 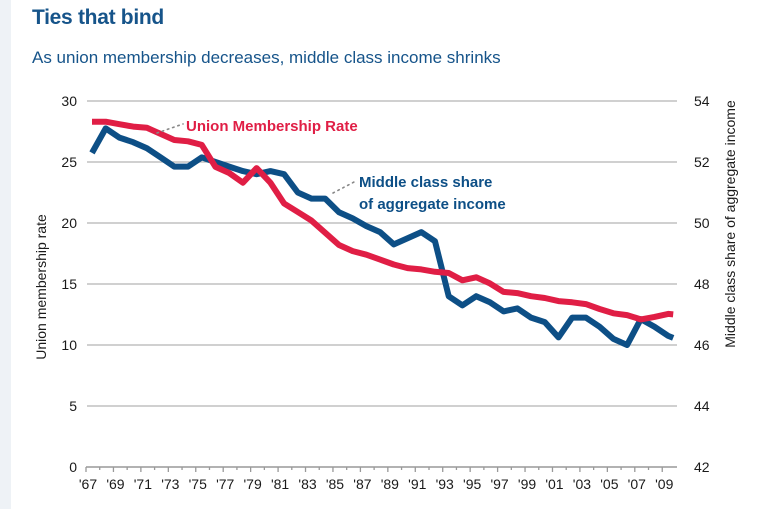 What do you see at coordinates (69, 284) in the screenshot?
I see `y-tick-label: 15` at bounding box center [69, 284].